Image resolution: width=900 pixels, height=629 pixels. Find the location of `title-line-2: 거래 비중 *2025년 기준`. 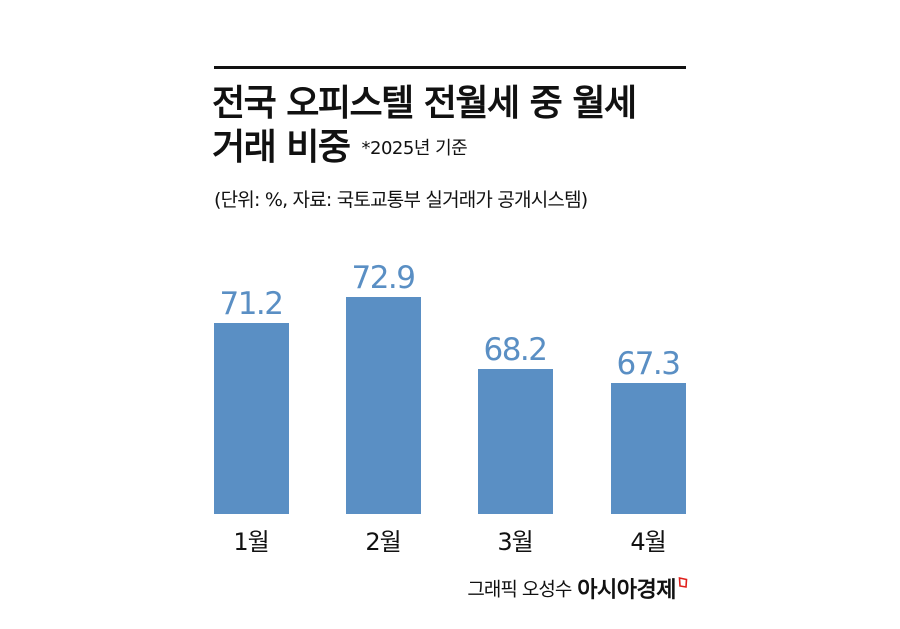

title-line-2: 거래 비중 *2025년 기준 is located at coordinates (452, 148).